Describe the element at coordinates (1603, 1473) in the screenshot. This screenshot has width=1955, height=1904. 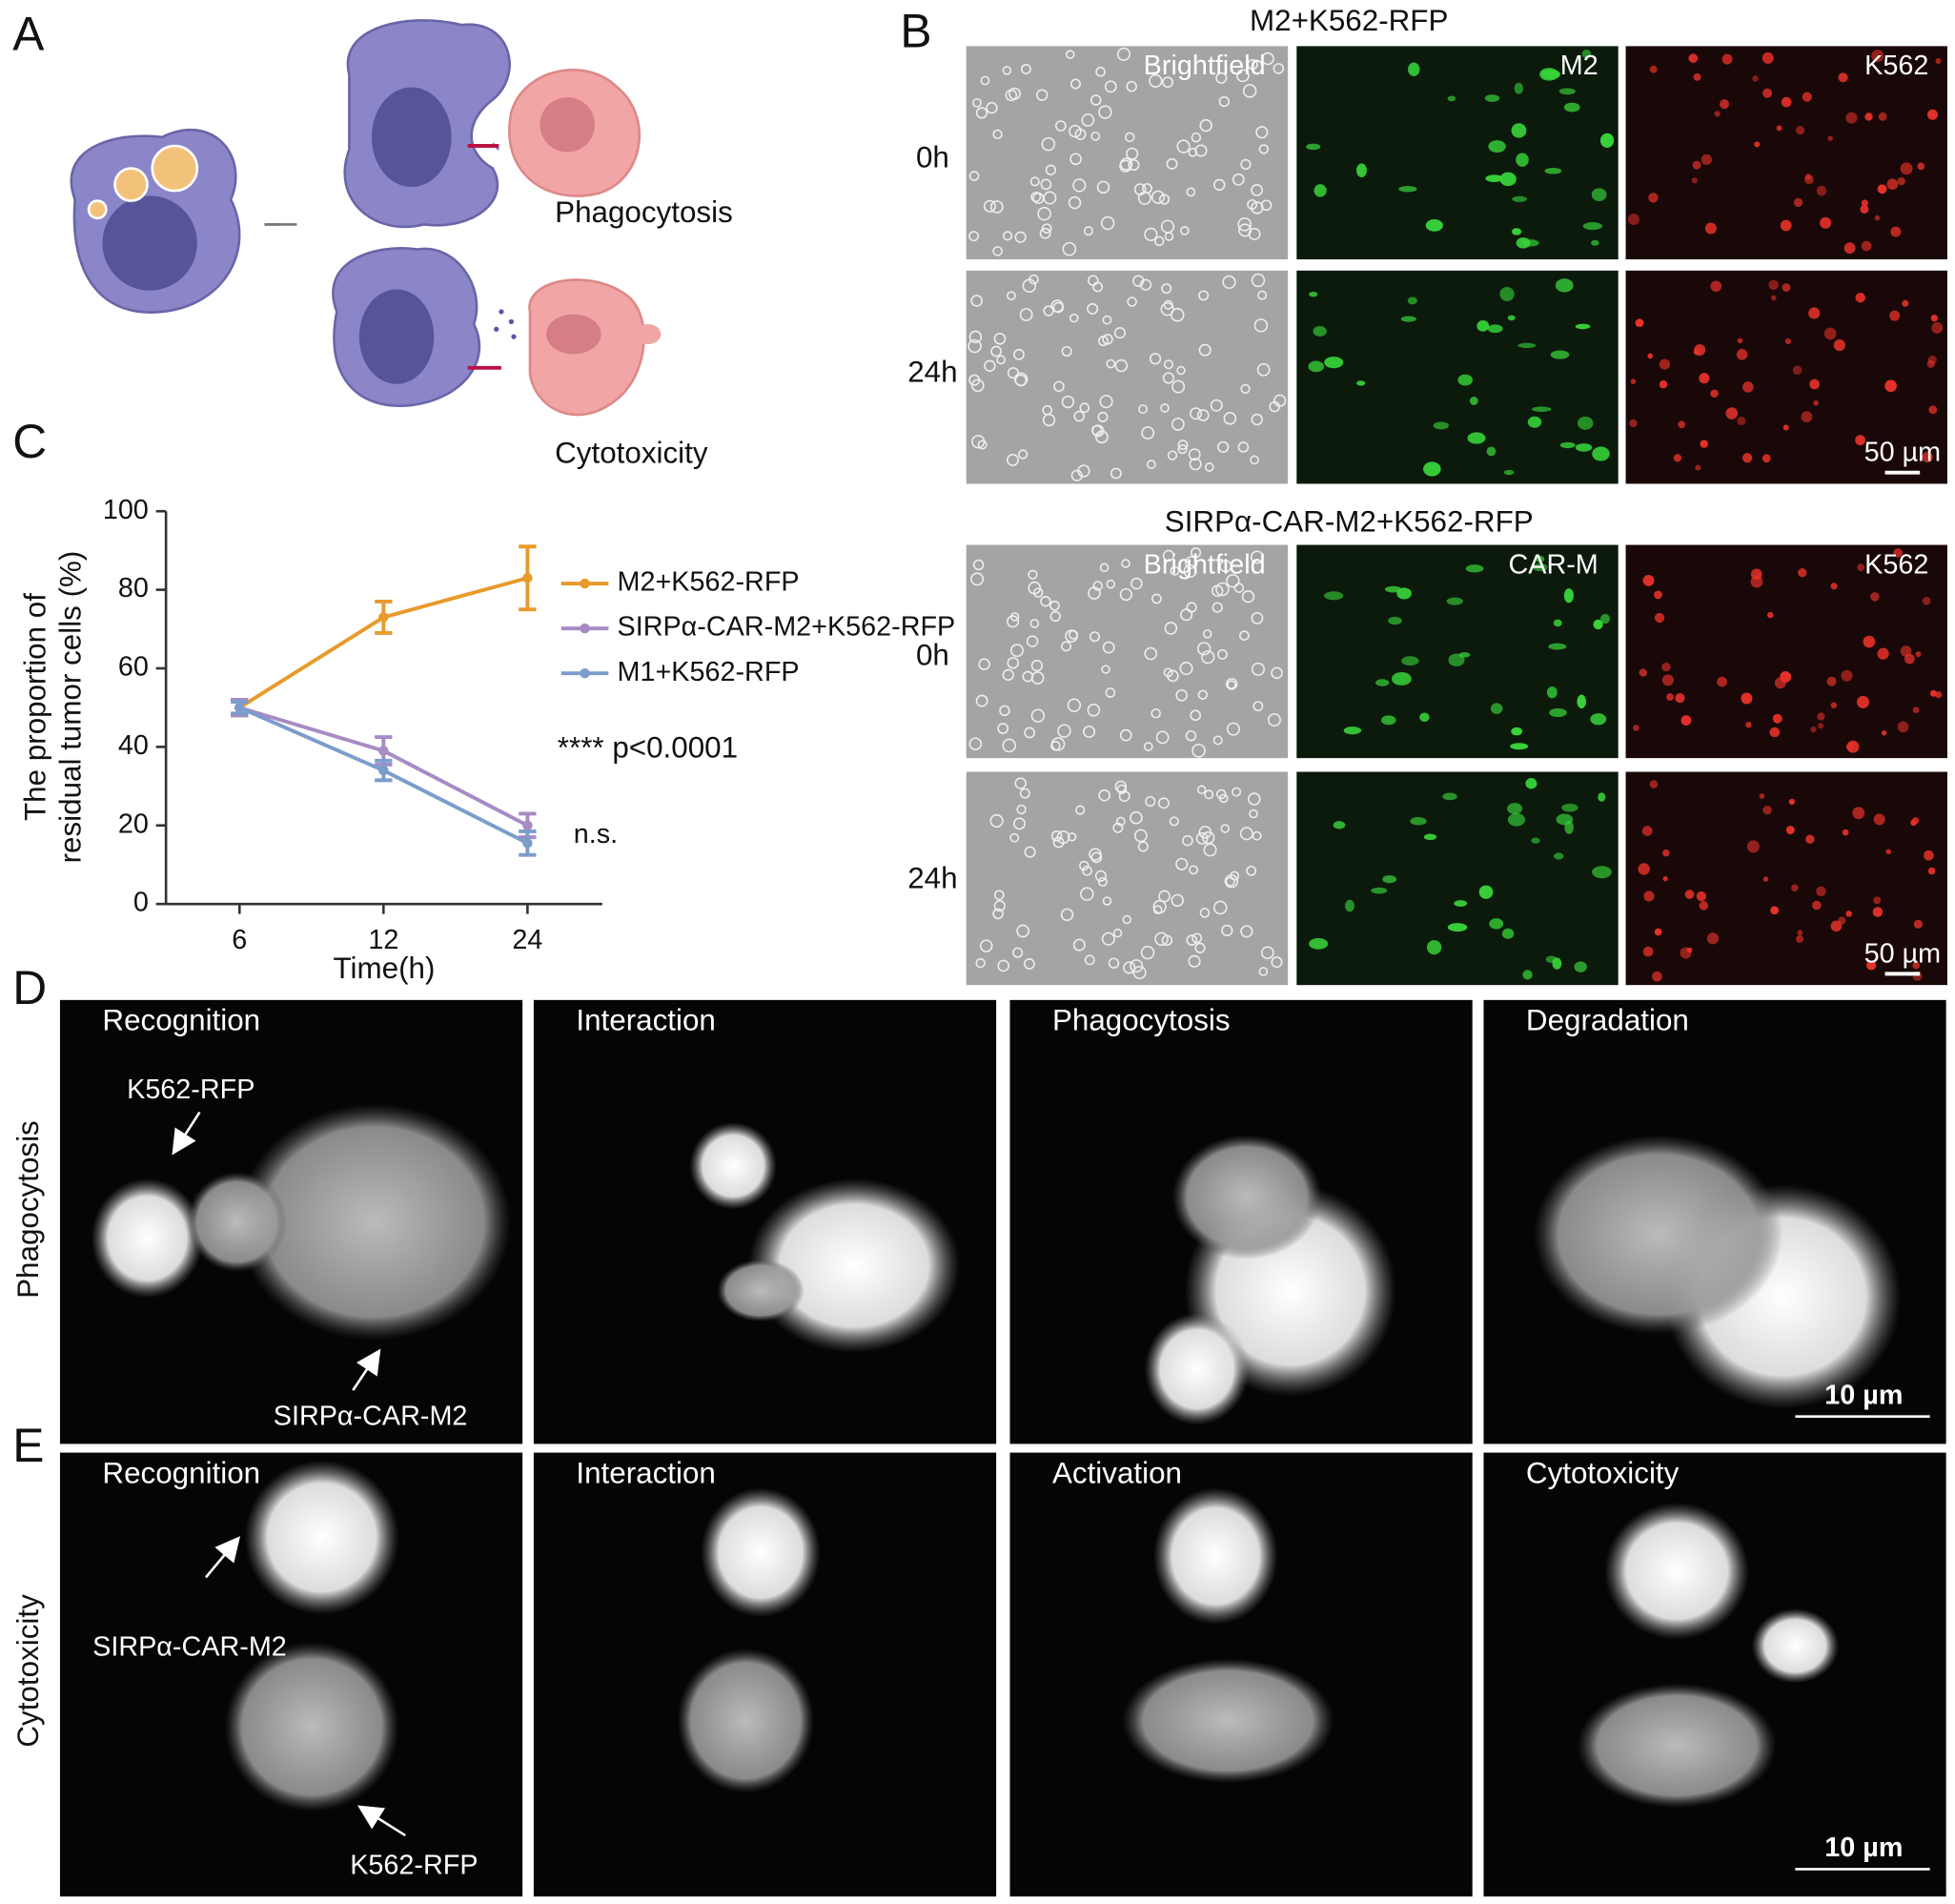
I see `stage-title: Cytotoxicity` at that location.